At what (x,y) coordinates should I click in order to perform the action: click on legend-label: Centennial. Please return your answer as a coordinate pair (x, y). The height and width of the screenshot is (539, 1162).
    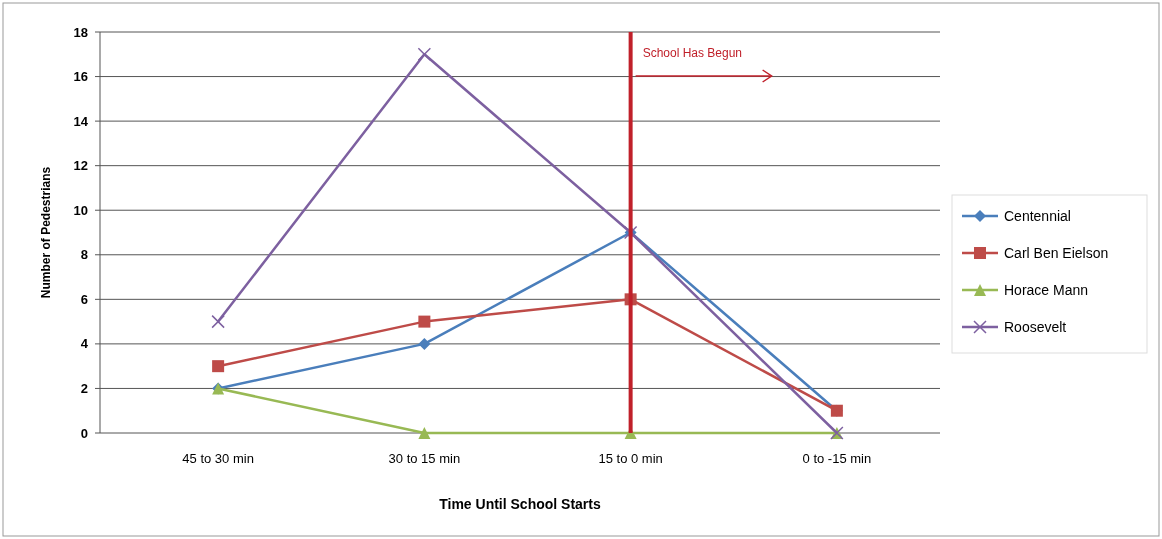
    Looking at the image, I should click on (1037, 215).